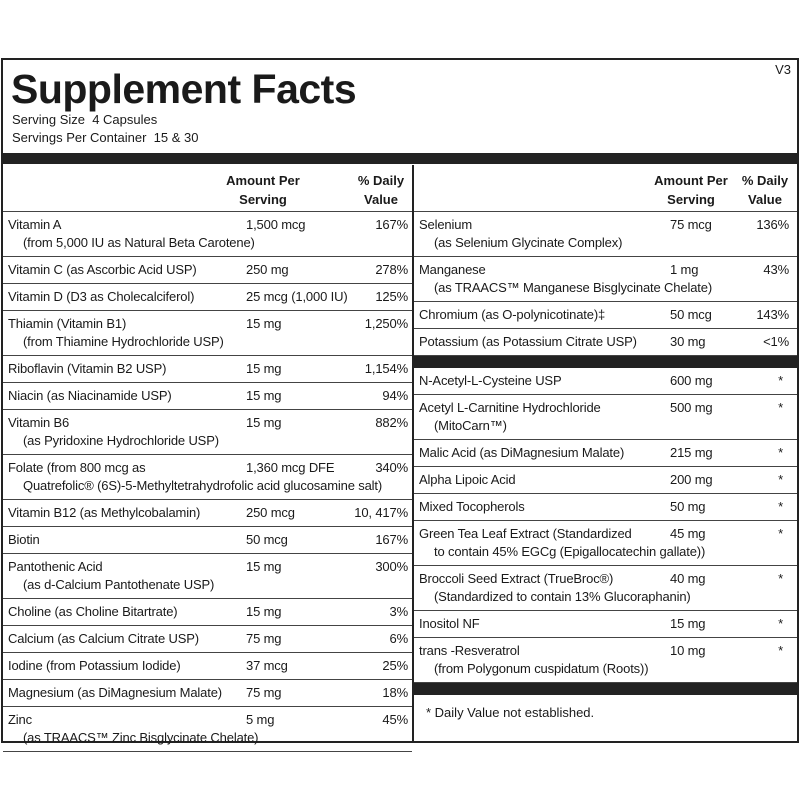 This screenshot has width=800, height=800. I want to click on amount: 1,500 mcg, so click(276, 224).